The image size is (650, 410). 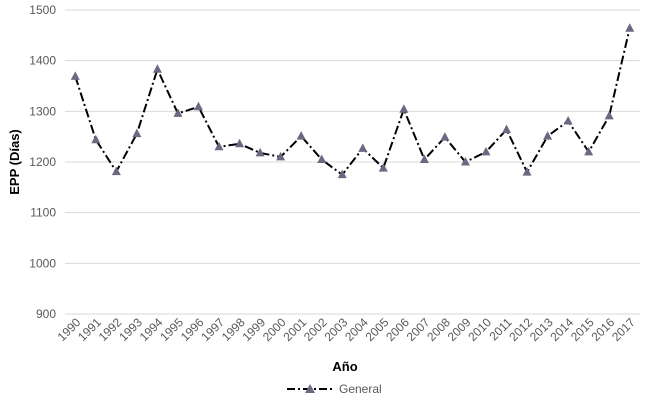 I want to click on y-axis-ticks: 900 1000 1100 1200 1300 1400 1500, so click(x=42, y=162).